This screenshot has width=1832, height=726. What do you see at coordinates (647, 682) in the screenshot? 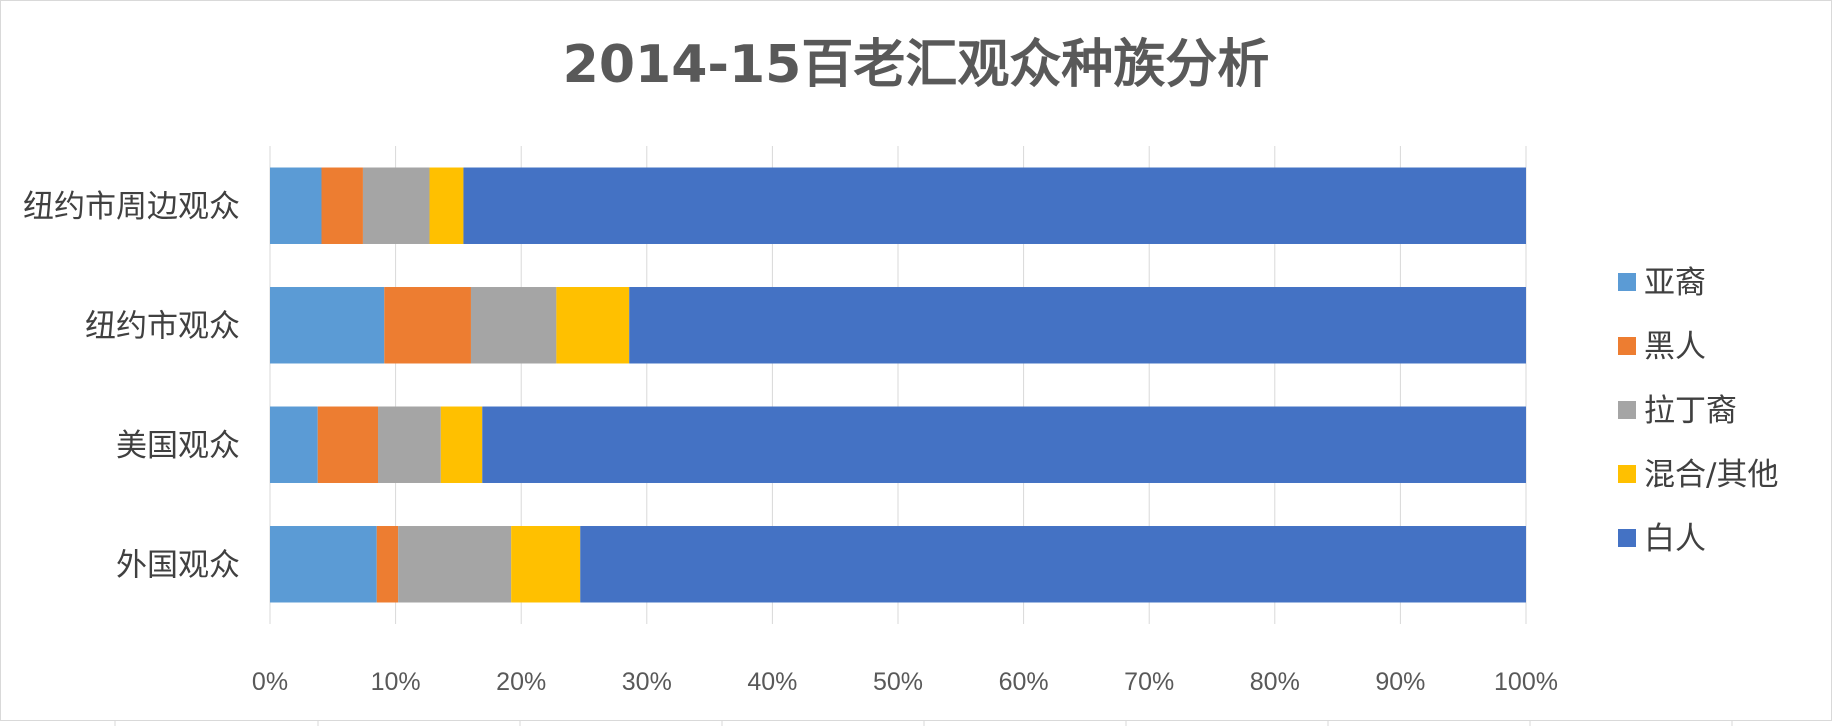
I see `x-tick-label: 30%` at bounding box center [647, 682].